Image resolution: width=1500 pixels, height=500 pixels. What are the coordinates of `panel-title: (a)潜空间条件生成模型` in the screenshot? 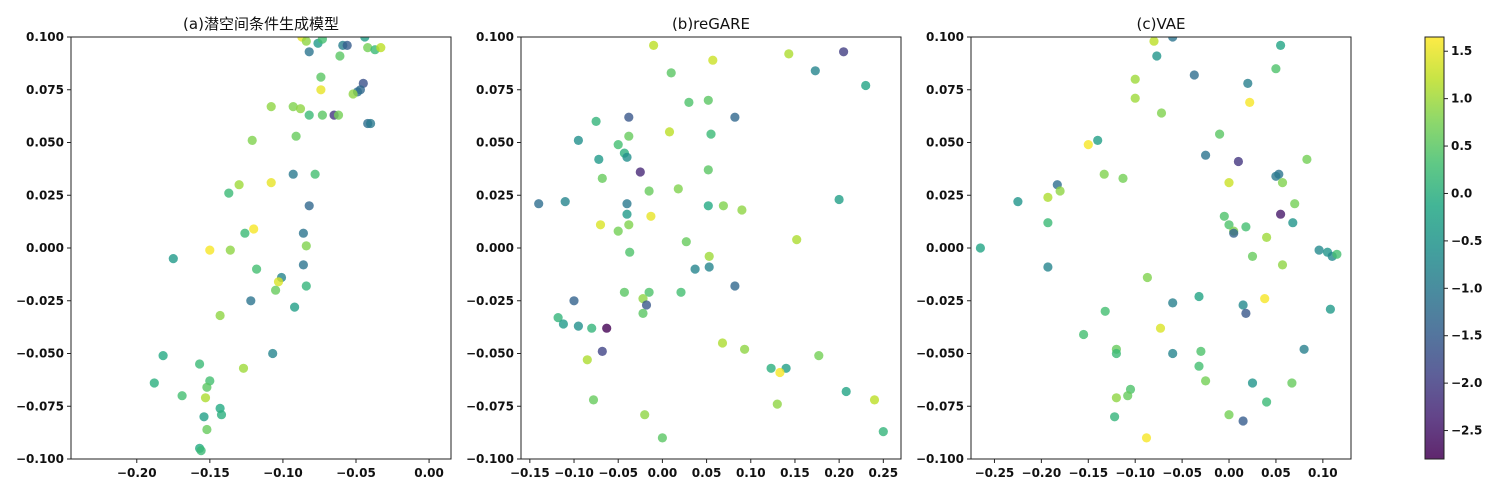 It's located at (261, 24).